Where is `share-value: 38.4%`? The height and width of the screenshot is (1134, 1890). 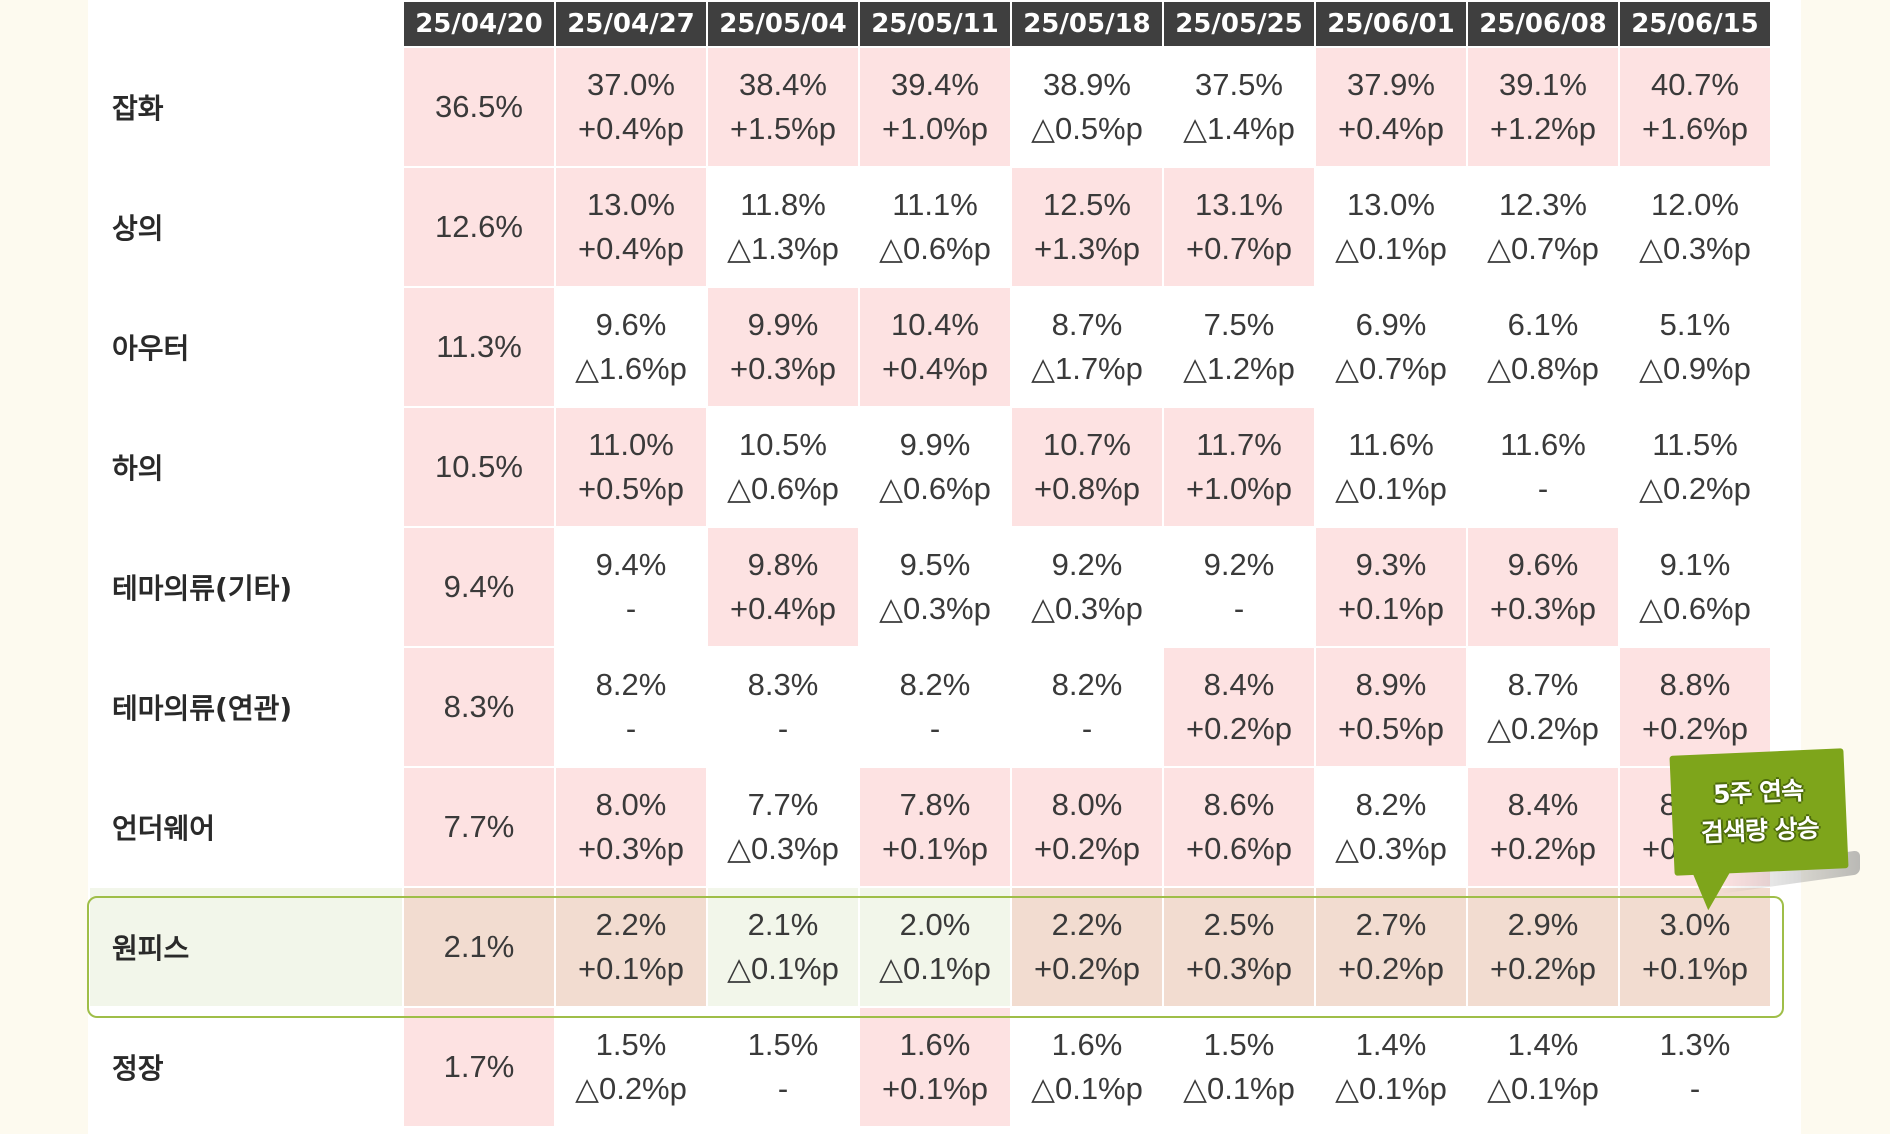
share-value: 38.4% is located at coordinates (783, 84).